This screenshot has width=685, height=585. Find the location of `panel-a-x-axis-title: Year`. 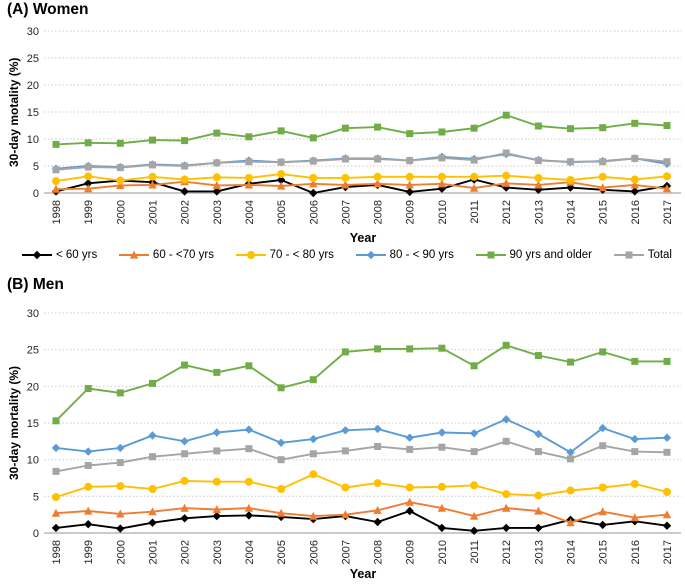

panel-a-x-axis-title: Year is located at coordinates (363, 238).